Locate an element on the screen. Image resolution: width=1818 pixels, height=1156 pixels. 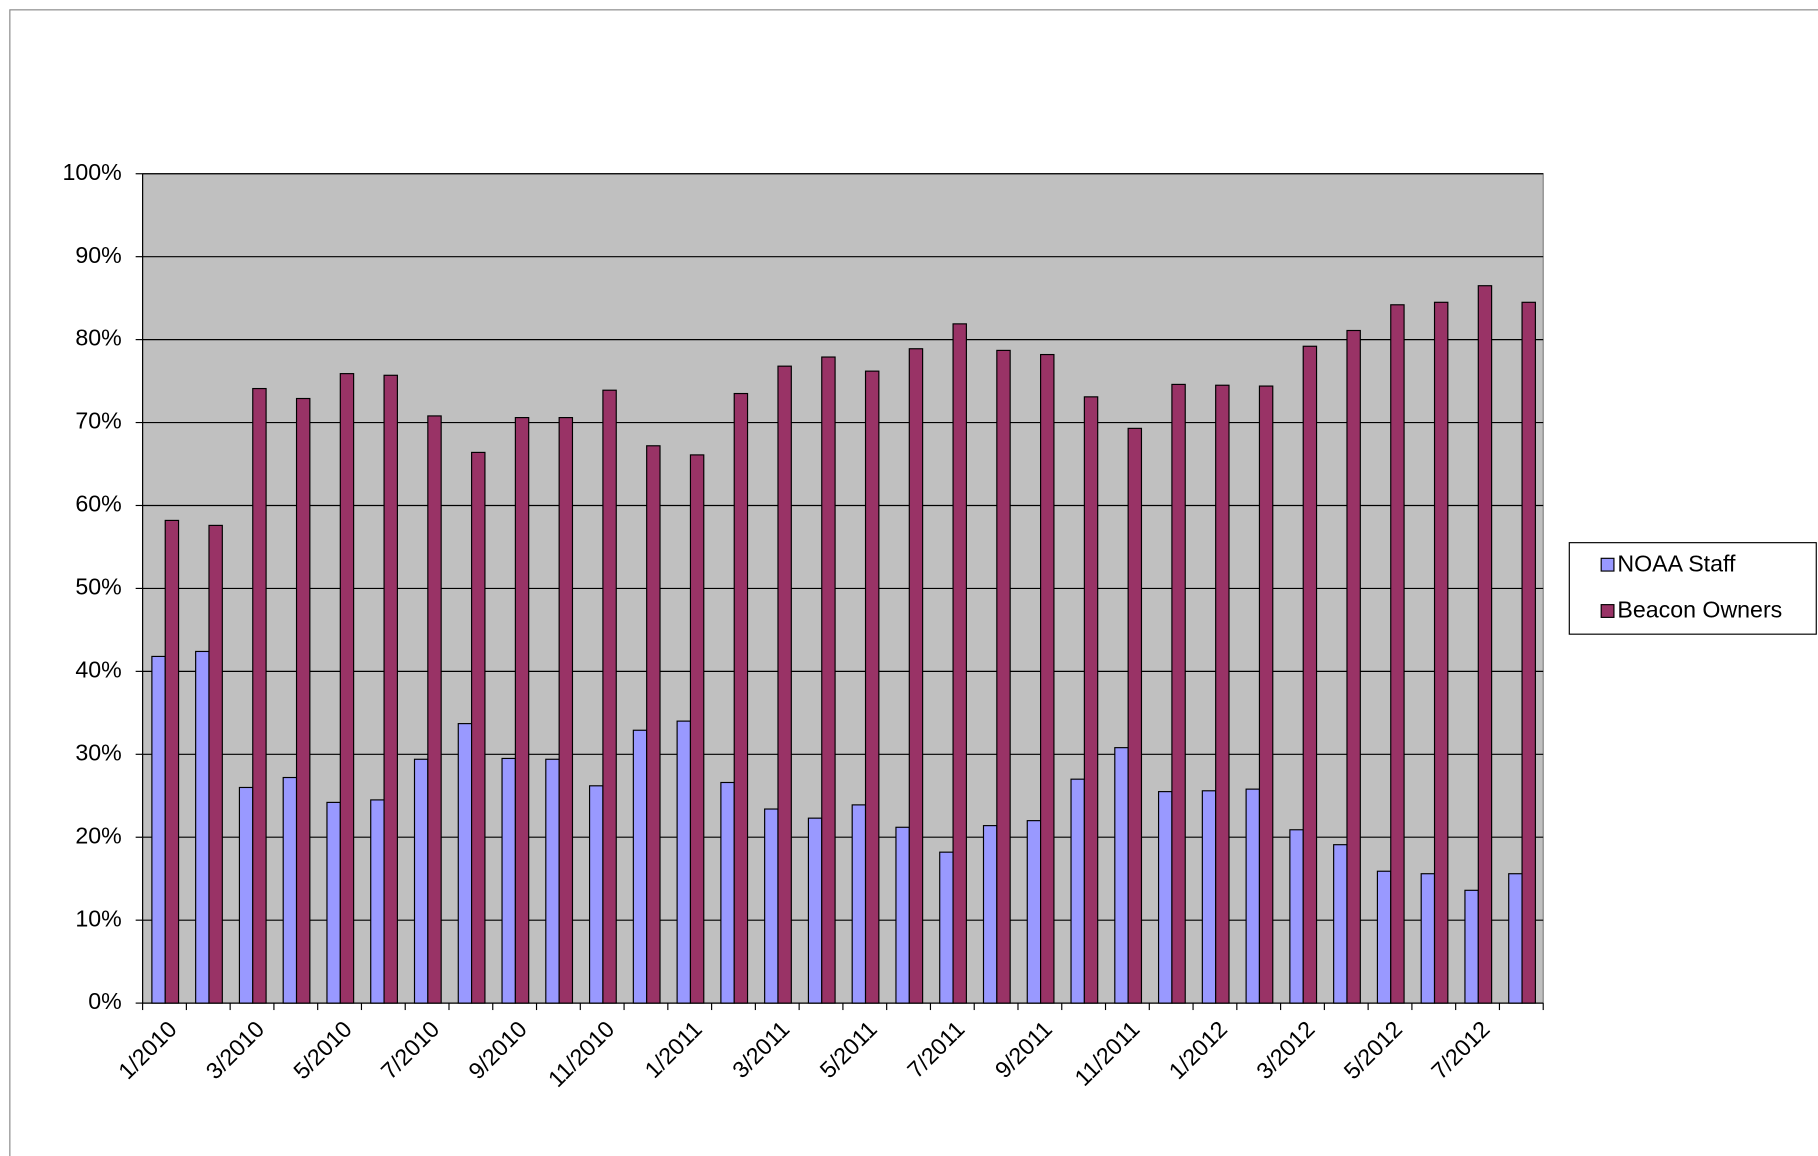
y-tick-label: 100% is located at coordinates (91, 172).